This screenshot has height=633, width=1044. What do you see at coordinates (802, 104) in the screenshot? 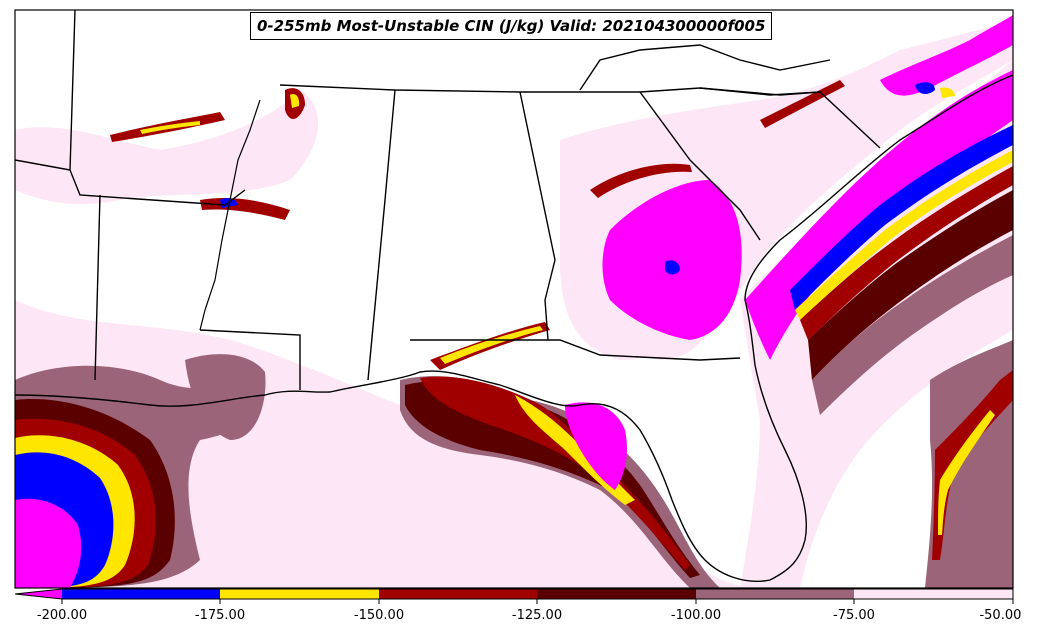
I see `sc-mix-red` at bounding box center [802, 104].